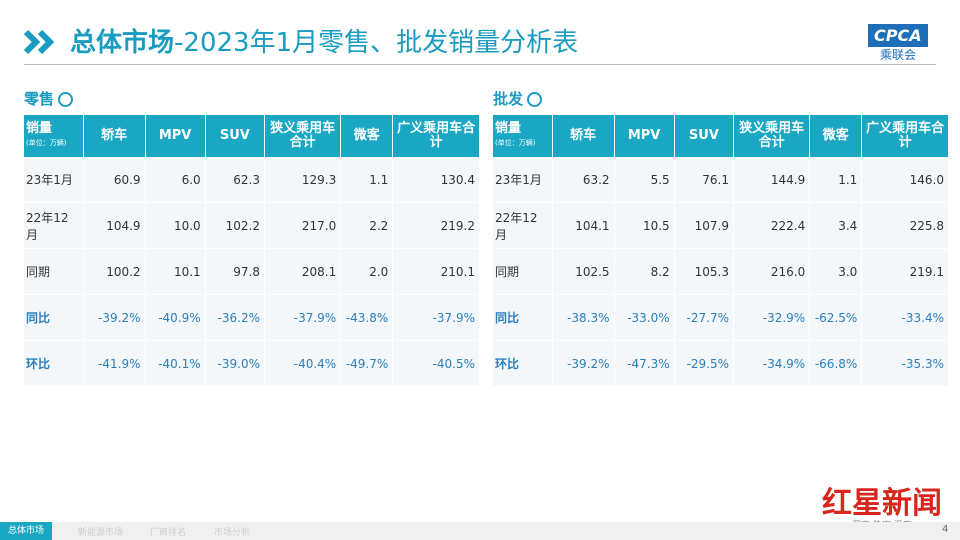  Describe the element at coordinates (303, 271) in the screenshot. I see `cell: 208.1` at that location.